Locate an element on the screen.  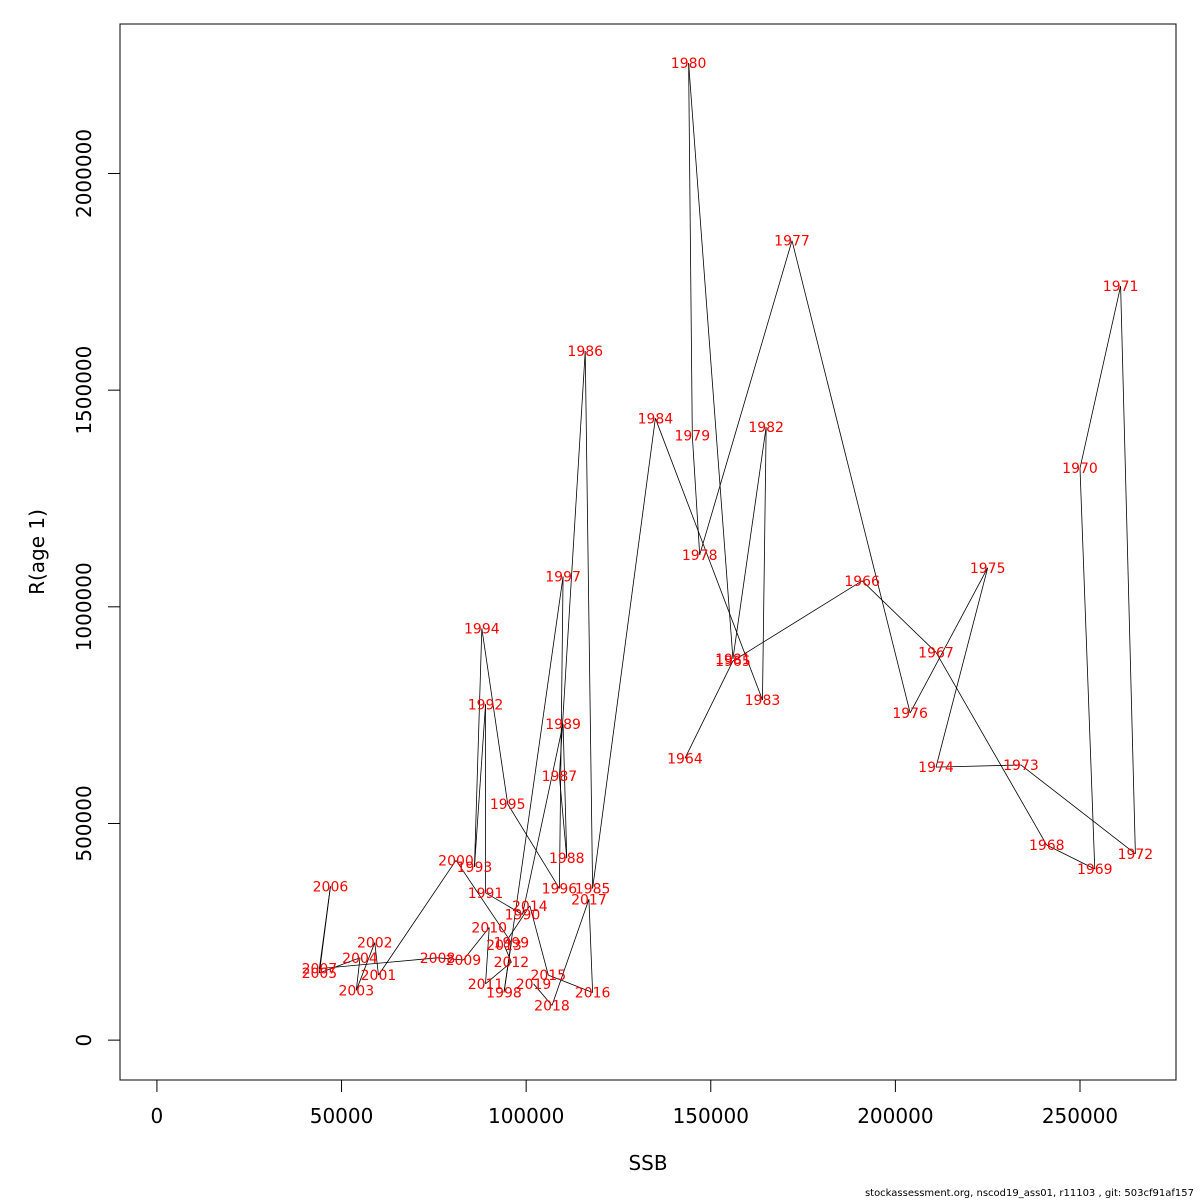
x-tick-label: 0 is located at coordinates (157, 1116).